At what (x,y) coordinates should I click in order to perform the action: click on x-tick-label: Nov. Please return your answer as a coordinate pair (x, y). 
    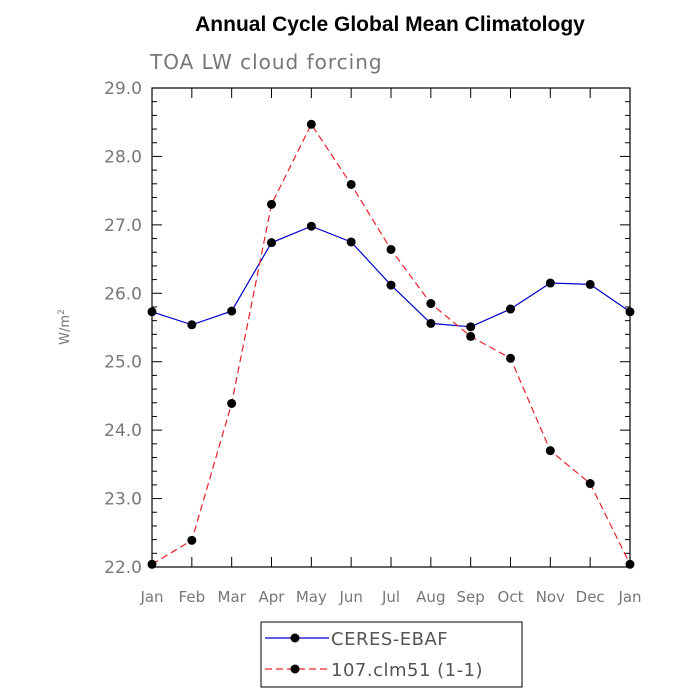
    Looking at the image, I should click on (550, 597).